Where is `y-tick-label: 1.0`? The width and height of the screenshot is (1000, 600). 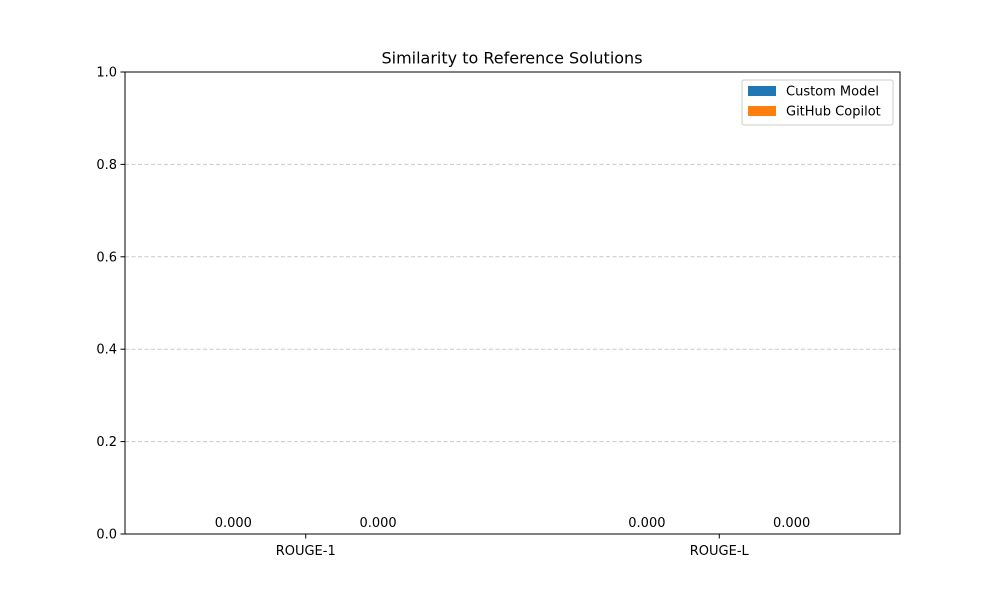
y-tick-label: 1.0 is located at coordinates (106, 73).